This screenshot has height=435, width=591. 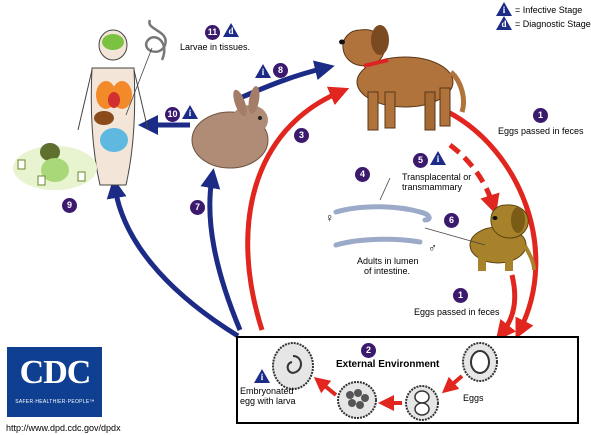 What do you see at coordinates (215, 47) in the screenshot?
I see `larvae-in-tissues-label: Larvae in tissues.` at bounding box center [215, 47].